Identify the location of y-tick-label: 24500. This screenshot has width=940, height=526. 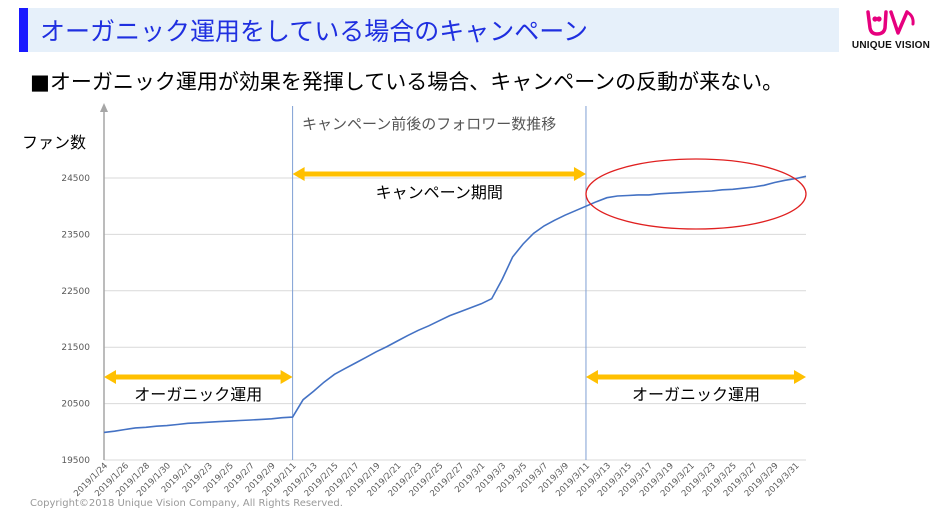
(75, 179).